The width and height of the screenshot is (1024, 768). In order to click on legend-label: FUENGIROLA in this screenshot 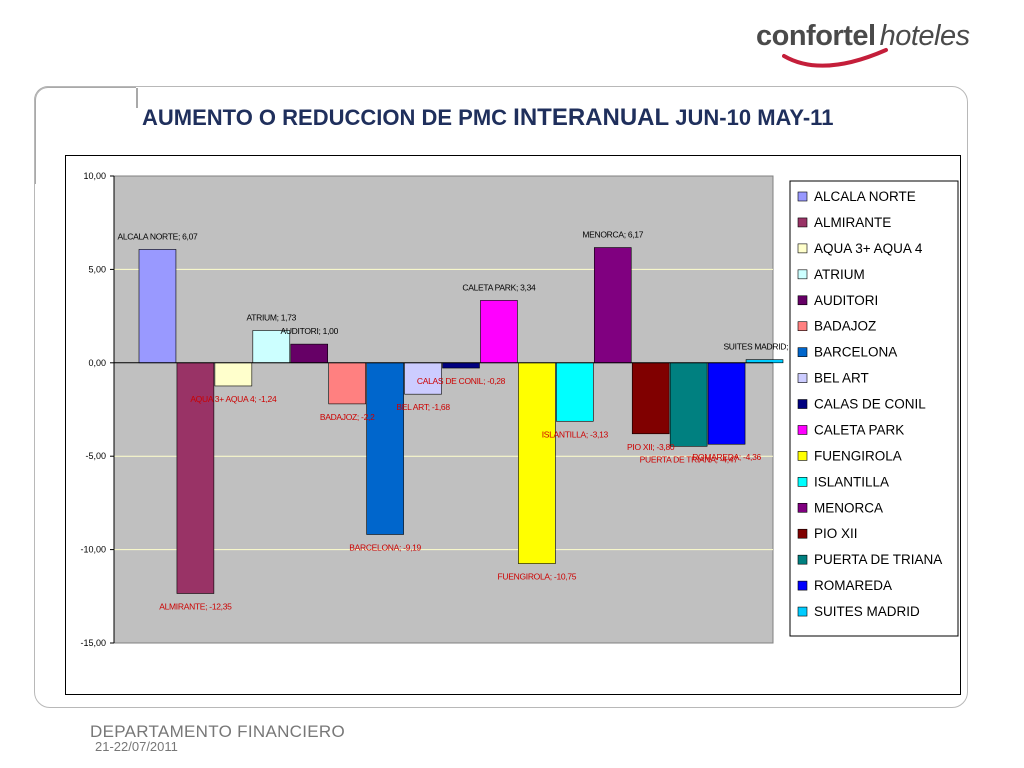, I will do `click(858, 455)`.